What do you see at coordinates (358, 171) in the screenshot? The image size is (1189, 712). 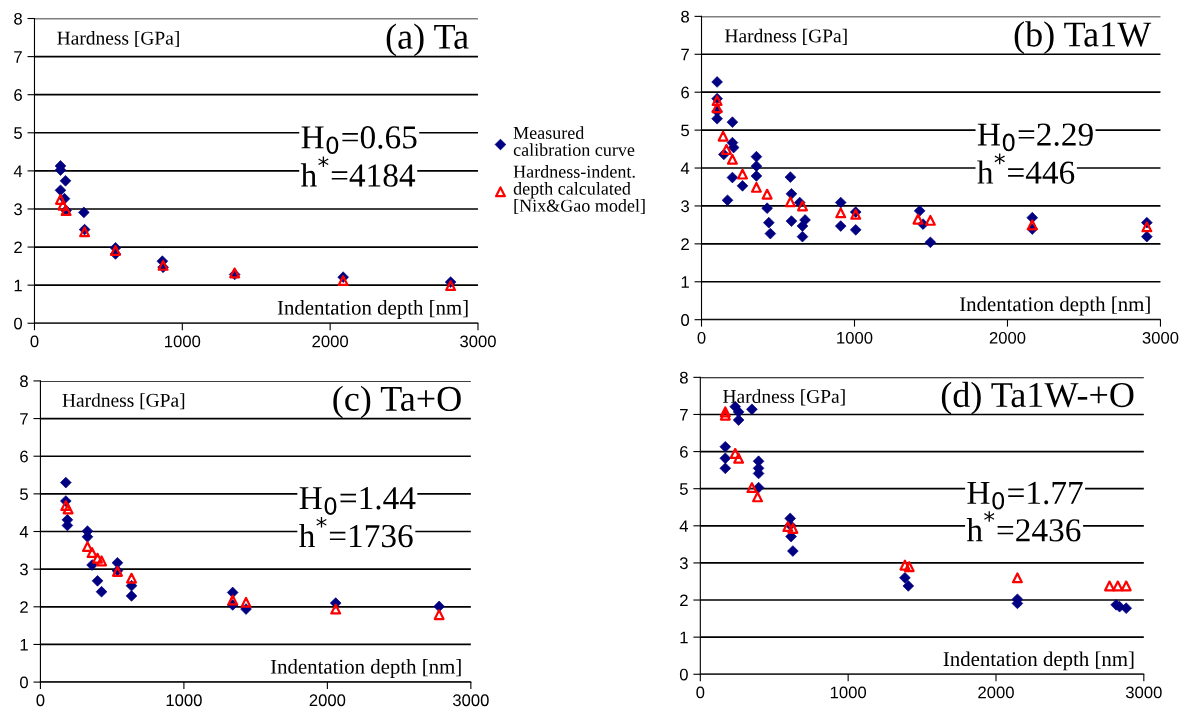 I see `annotation: h$^{*}$=4184` at bounding box center [358, 171].